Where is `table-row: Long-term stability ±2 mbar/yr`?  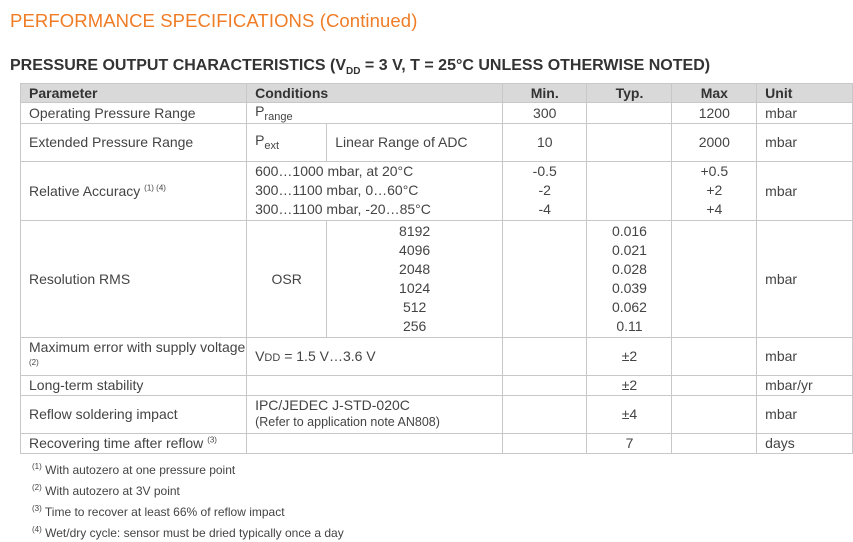
table-row: Long-term stability ±2 mbar/yr is located at coordinates (436, 385).